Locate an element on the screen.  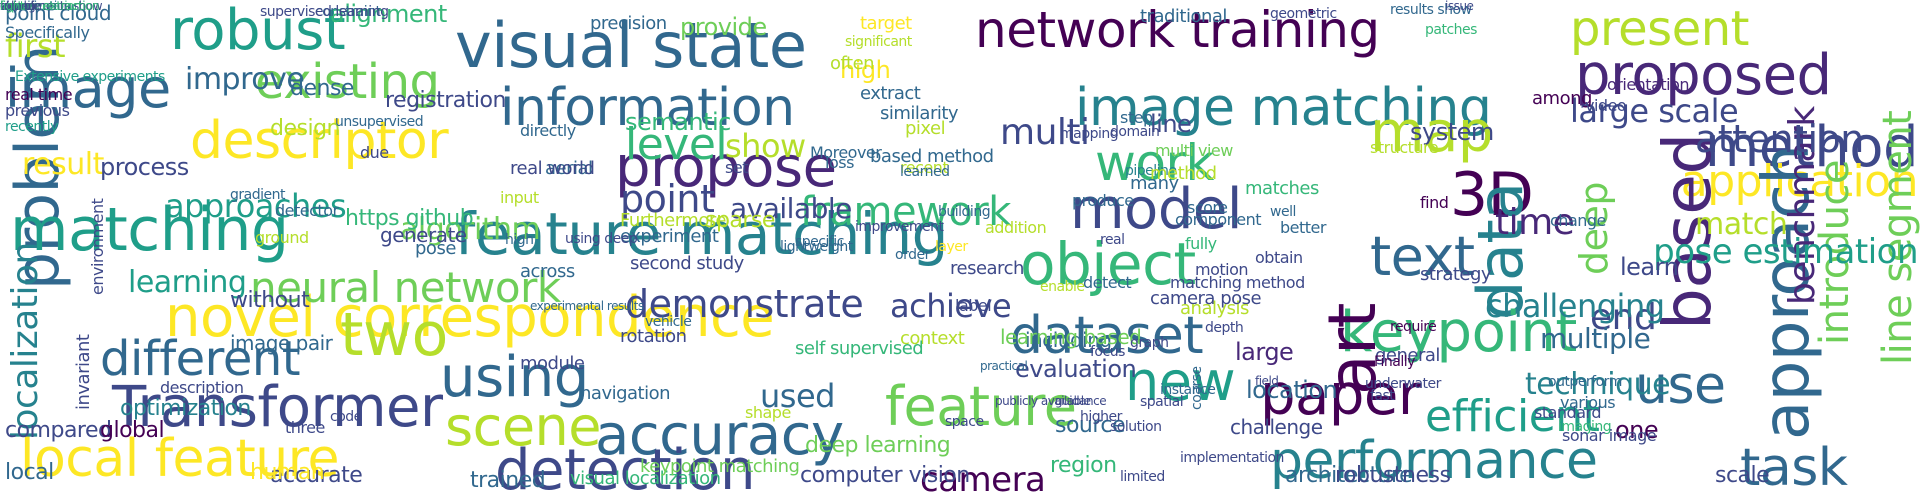
cloud-word: experimental results is located at coordinates (587, 306).